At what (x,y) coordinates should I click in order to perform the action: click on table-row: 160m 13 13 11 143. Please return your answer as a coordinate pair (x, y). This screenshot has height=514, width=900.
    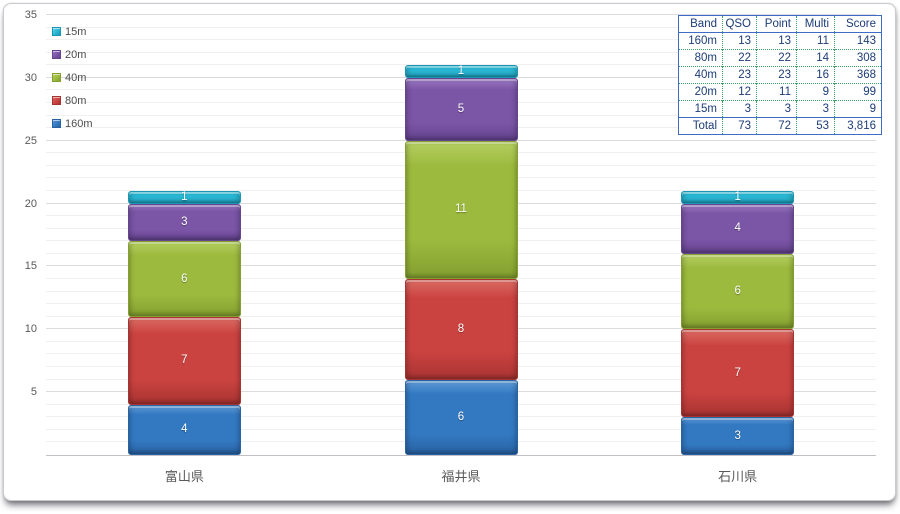
    Looking at the image, I should click on (780, 41).